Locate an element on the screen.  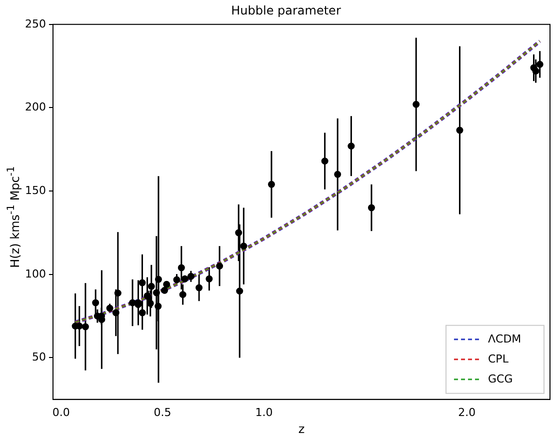
chart-title: Hubble parameter is located at coordinates (286, 10).